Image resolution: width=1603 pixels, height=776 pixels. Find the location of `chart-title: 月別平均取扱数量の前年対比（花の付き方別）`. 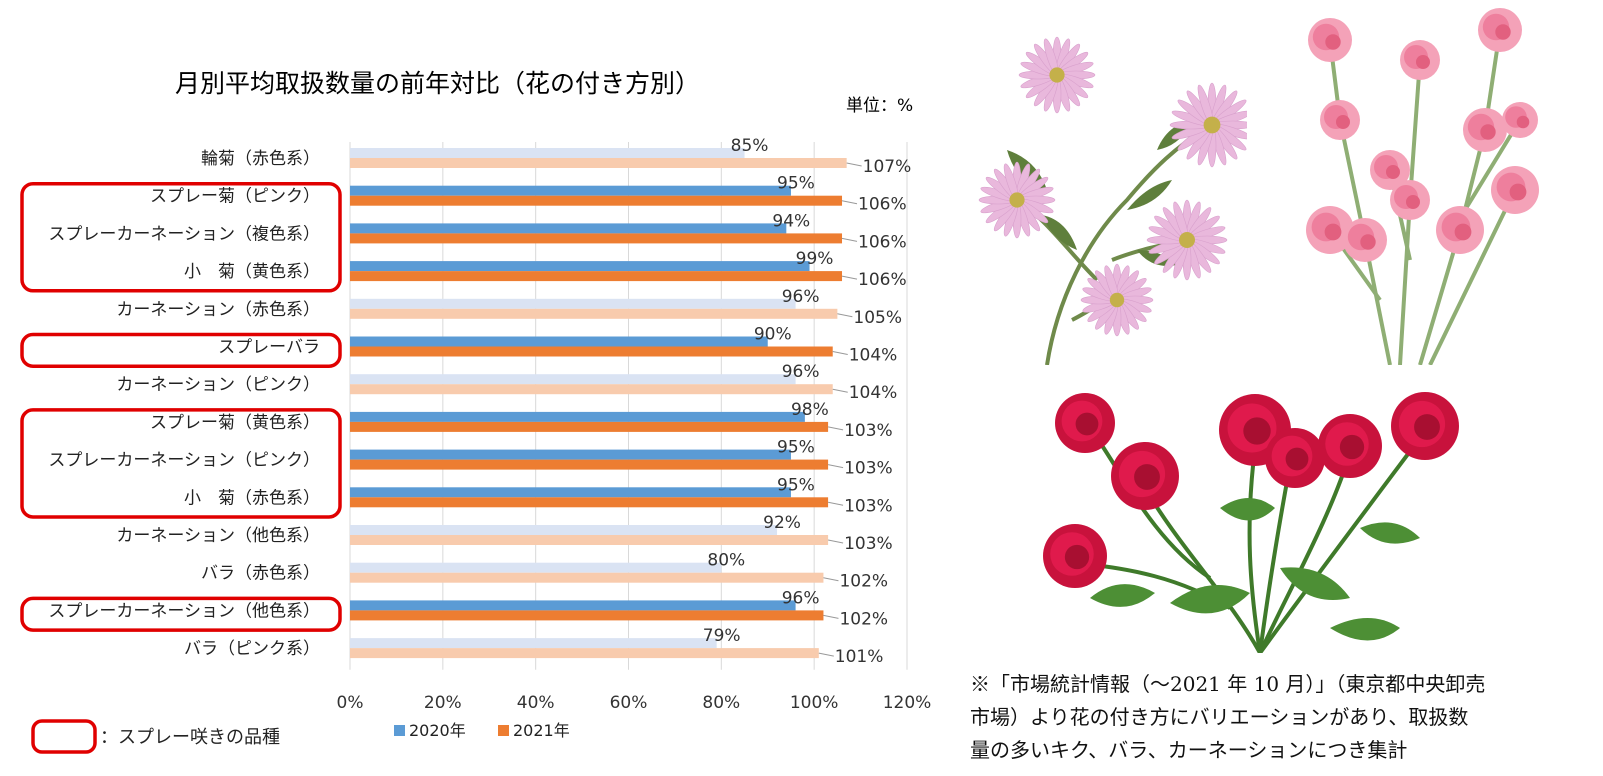

chart-title: 月別平均取扱数量の前年対比（花の付き方別） is located at coordinates (437, 83).